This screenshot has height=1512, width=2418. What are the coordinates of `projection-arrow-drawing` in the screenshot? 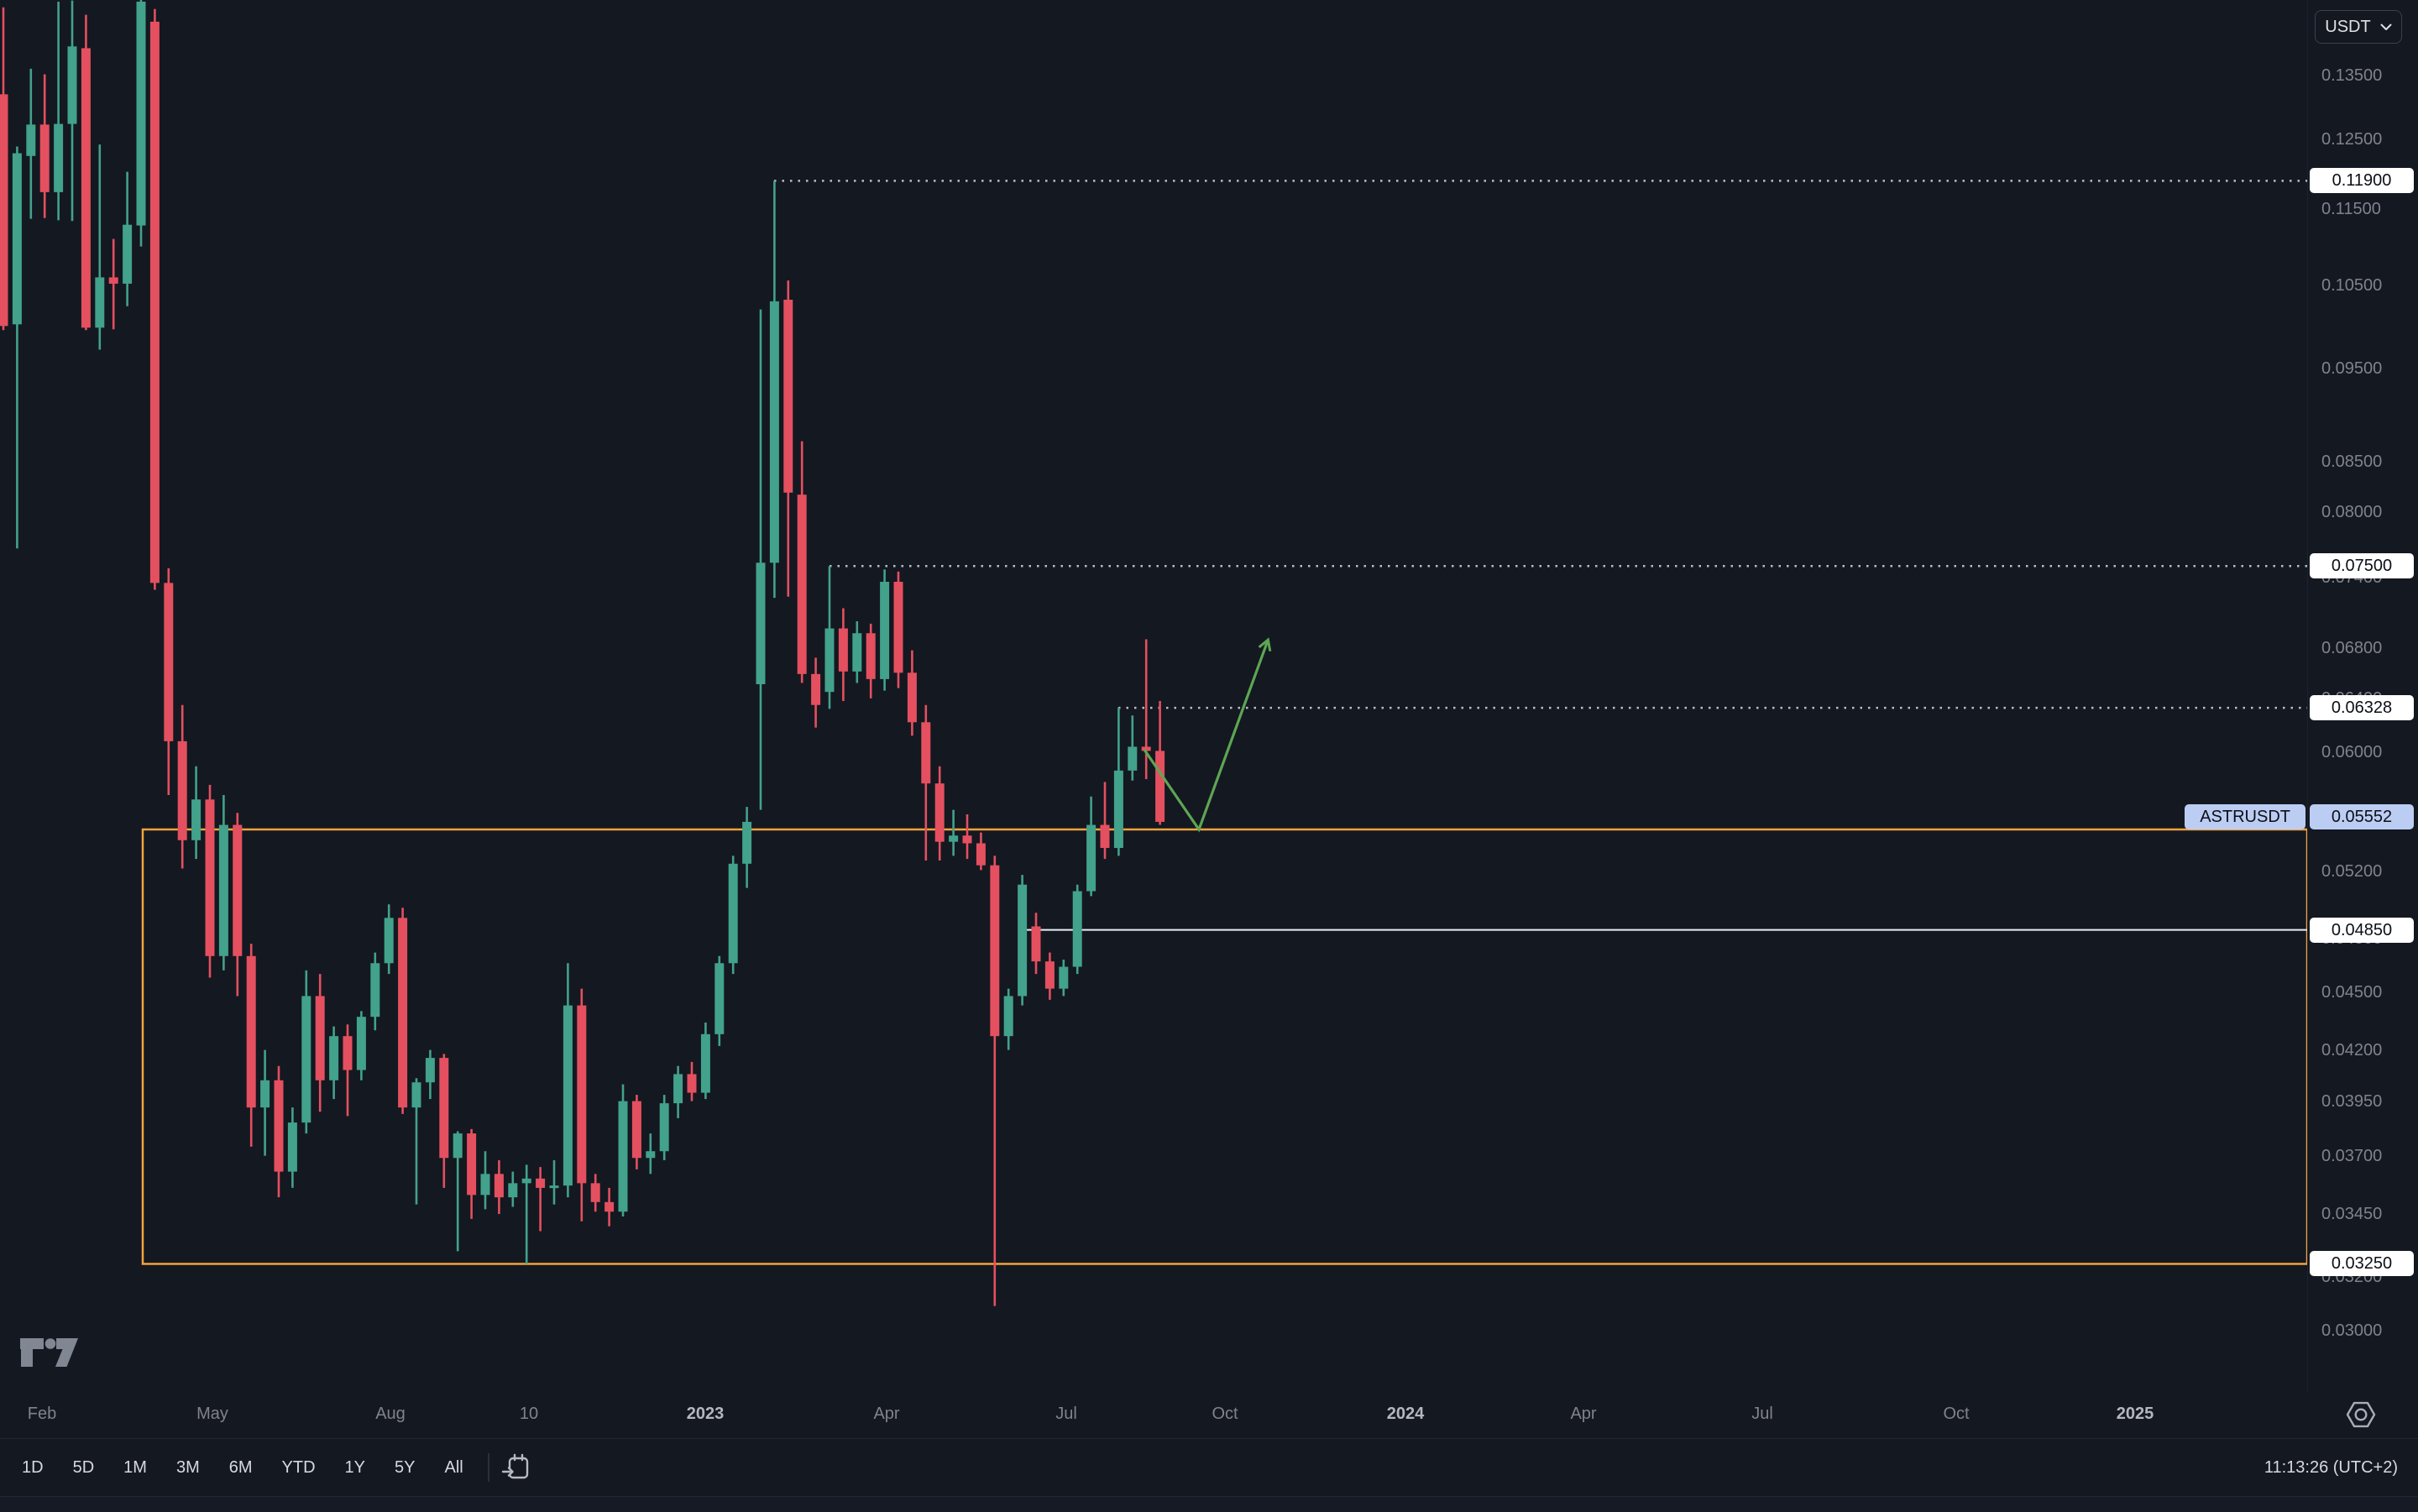 It's located at (1207, 735).